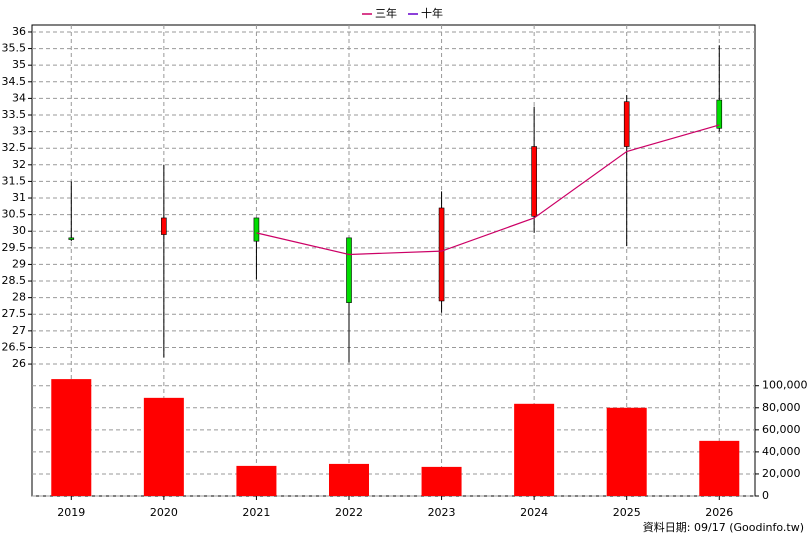 Image resolution: width=808 pixels, height=540 pixels. What do you see at coordinates (19, 330) in the screenshot?
I see `y-tick-label: 27` at bounding box center [19, 330].